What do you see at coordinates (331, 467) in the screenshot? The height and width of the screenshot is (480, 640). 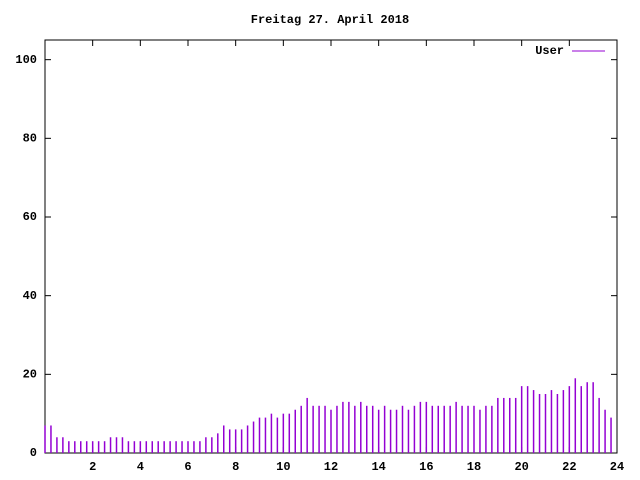 I see `x-tick-label: 12` at bounding box center [331, 467].